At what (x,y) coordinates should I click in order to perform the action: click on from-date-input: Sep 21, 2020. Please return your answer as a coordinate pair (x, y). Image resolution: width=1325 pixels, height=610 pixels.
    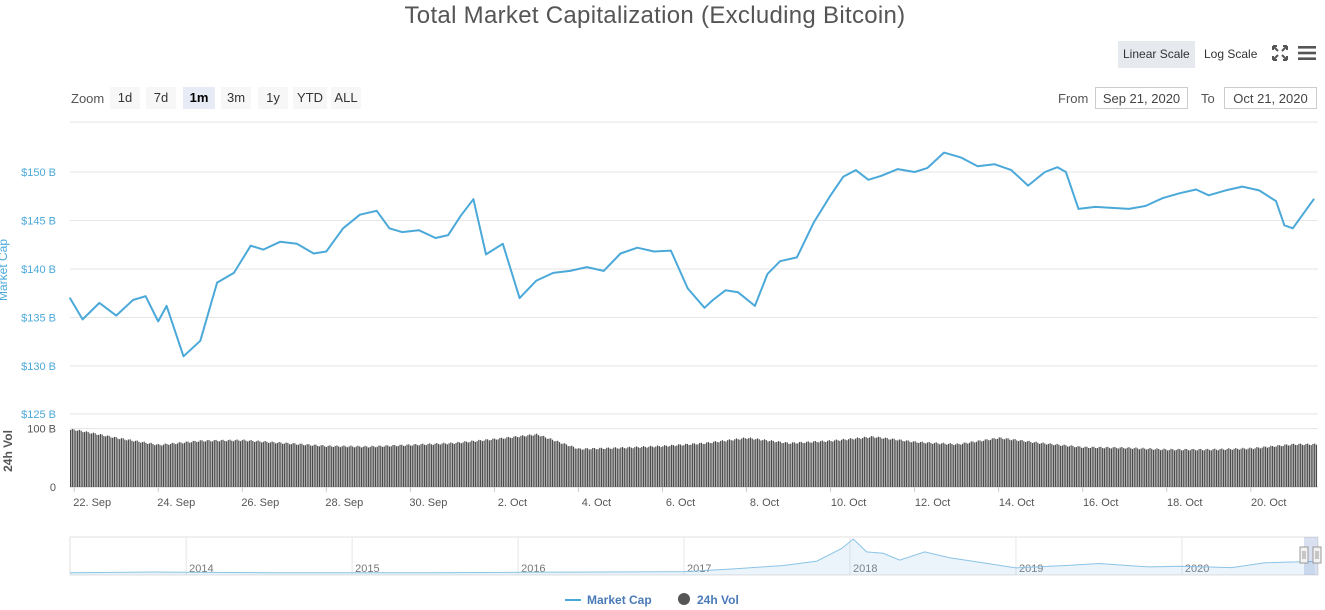
    Looking at the image, I should click on (1141, 98).